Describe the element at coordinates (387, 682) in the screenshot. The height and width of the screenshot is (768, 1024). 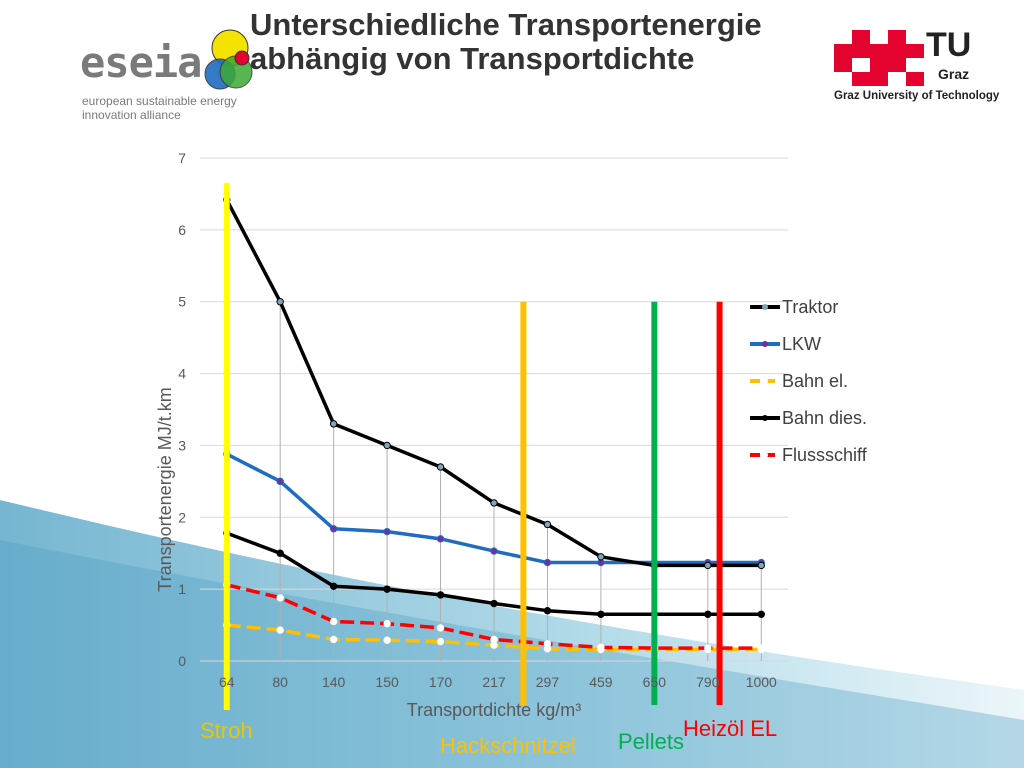
I see `x-tick-label: 150` at that location.